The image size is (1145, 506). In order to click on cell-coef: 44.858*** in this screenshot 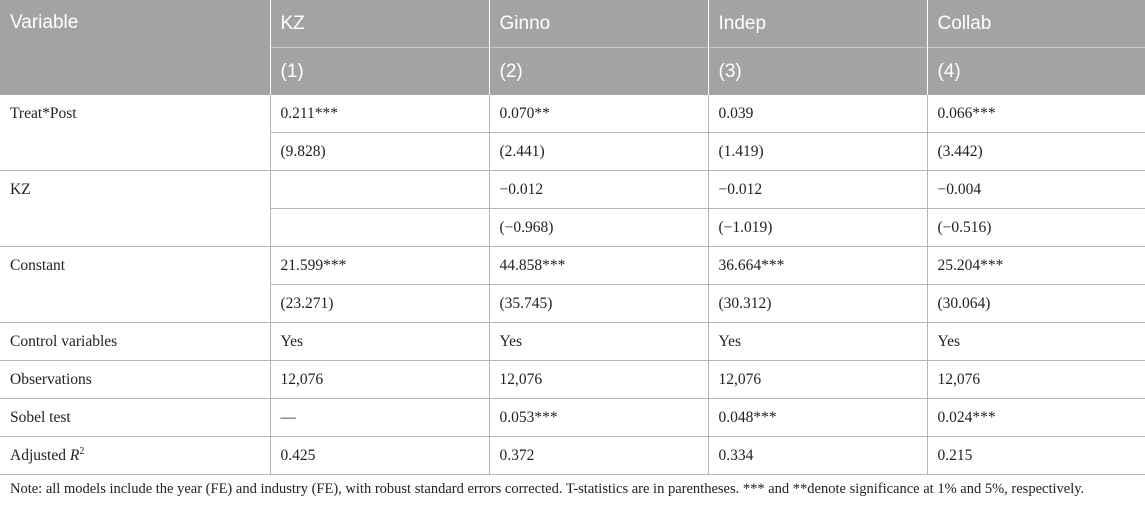, I will do `click(599, 265)`.